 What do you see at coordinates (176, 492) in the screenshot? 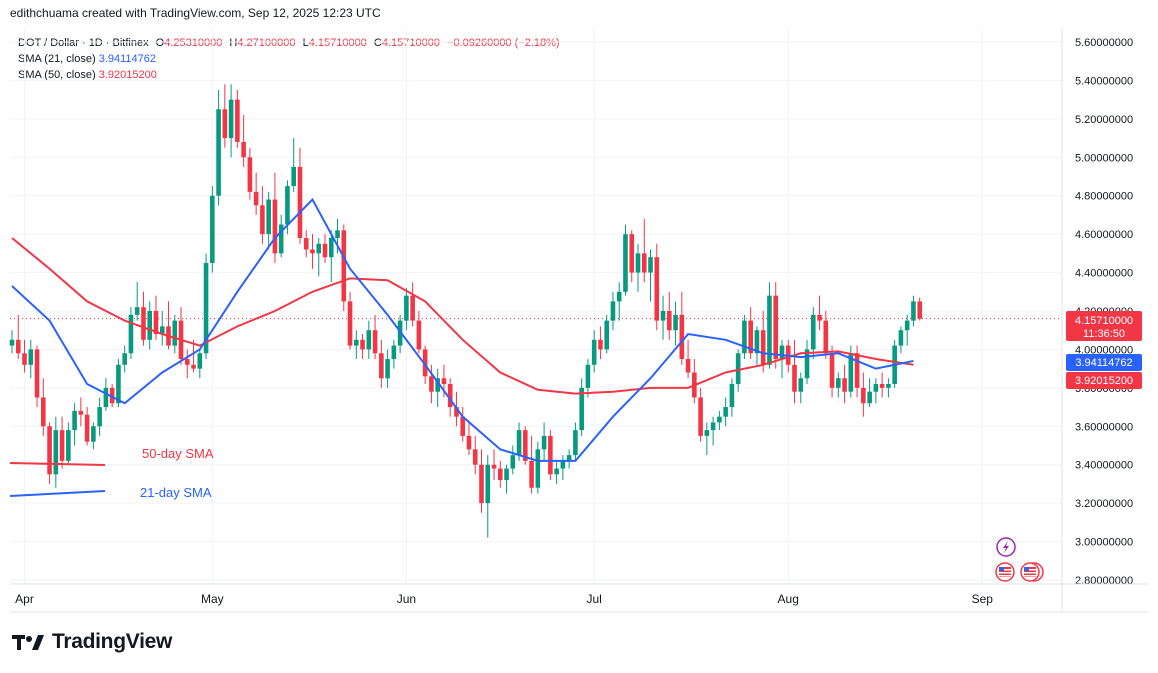
I see `sma21-annotation: 21-day SMA` at bounding box center [176, 492].